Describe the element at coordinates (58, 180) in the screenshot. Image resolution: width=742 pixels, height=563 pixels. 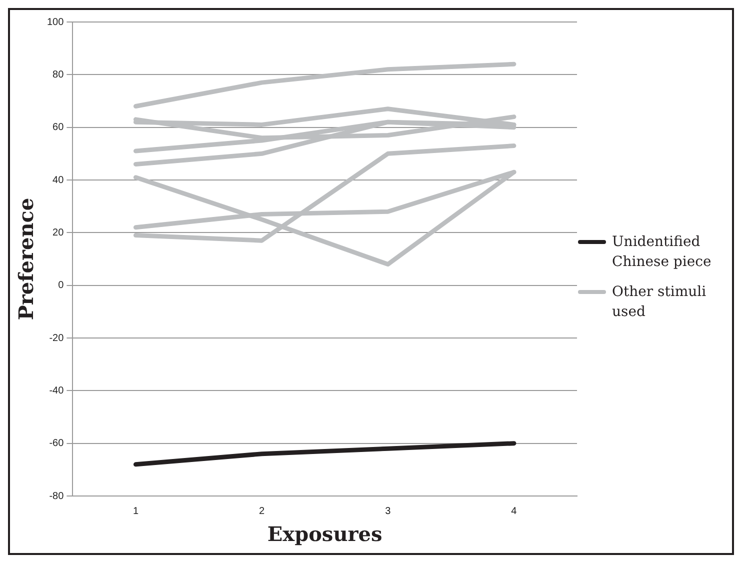
I see `y-tick-label: 40` at that location.